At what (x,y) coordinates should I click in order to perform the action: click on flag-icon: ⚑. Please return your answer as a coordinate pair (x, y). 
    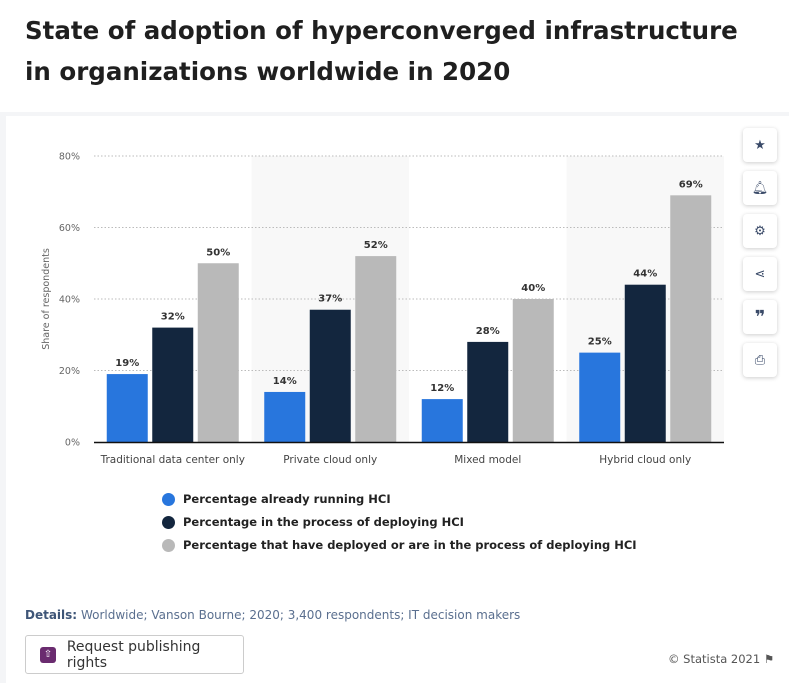
    Looking at the image, I should click on (769, 659).